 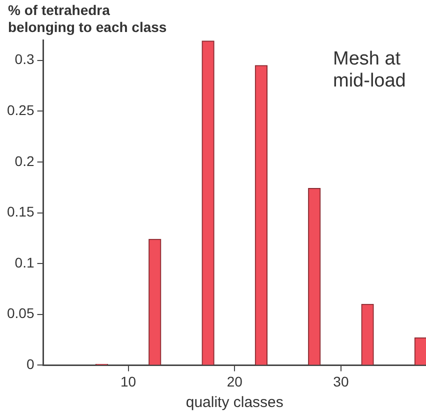 I want to click on x-tick-label: 20, so click(x=234, y=381).